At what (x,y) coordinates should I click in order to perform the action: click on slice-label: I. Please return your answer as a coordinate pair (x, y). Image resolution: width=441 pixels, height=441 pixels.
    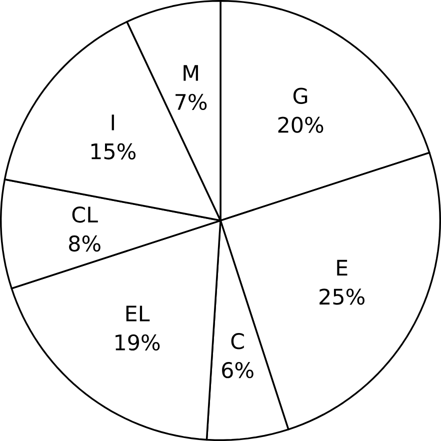
    Looking at the image, I should click on (113, 122).